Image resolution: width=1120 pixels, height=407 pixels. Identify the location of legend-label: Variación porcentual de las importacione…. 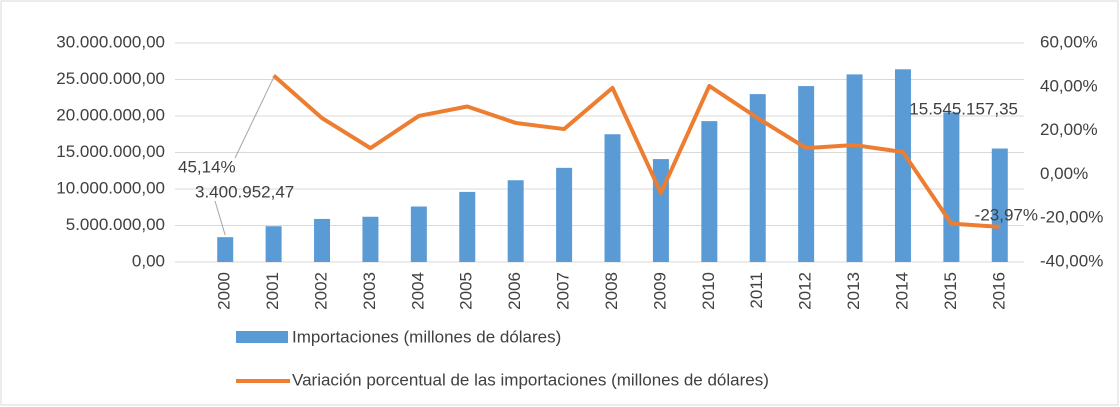
(530, 379).